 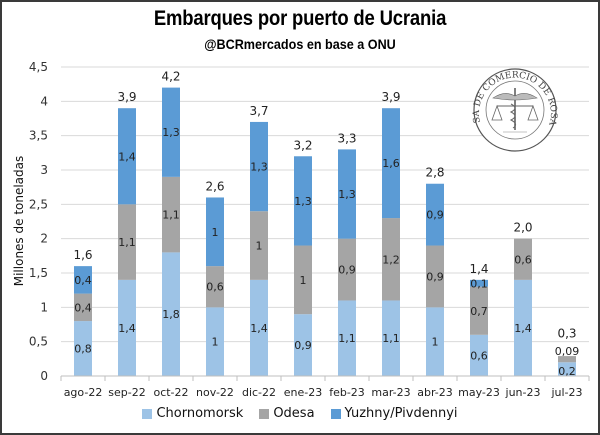 I want to click on x-tick-label: sep-22, so click(x=126, y=392).